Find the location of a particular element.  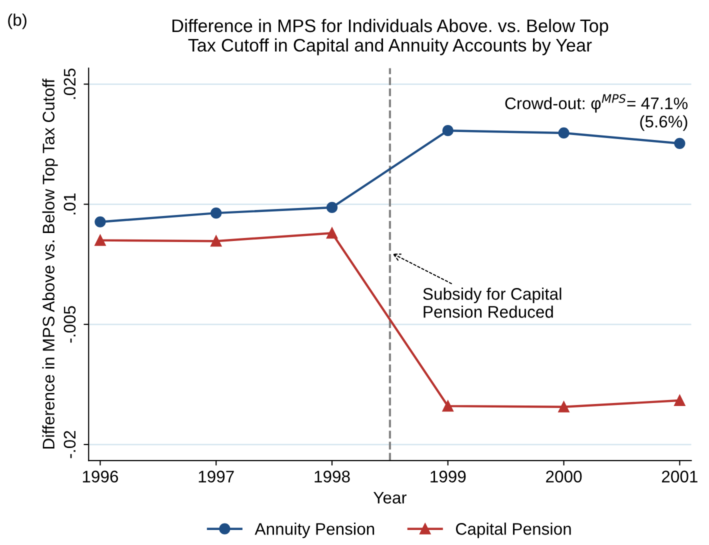

y-axis-title: Difference in MPS Above vs. Below Top Tax Cutoff is located at coordinates (50, 263).